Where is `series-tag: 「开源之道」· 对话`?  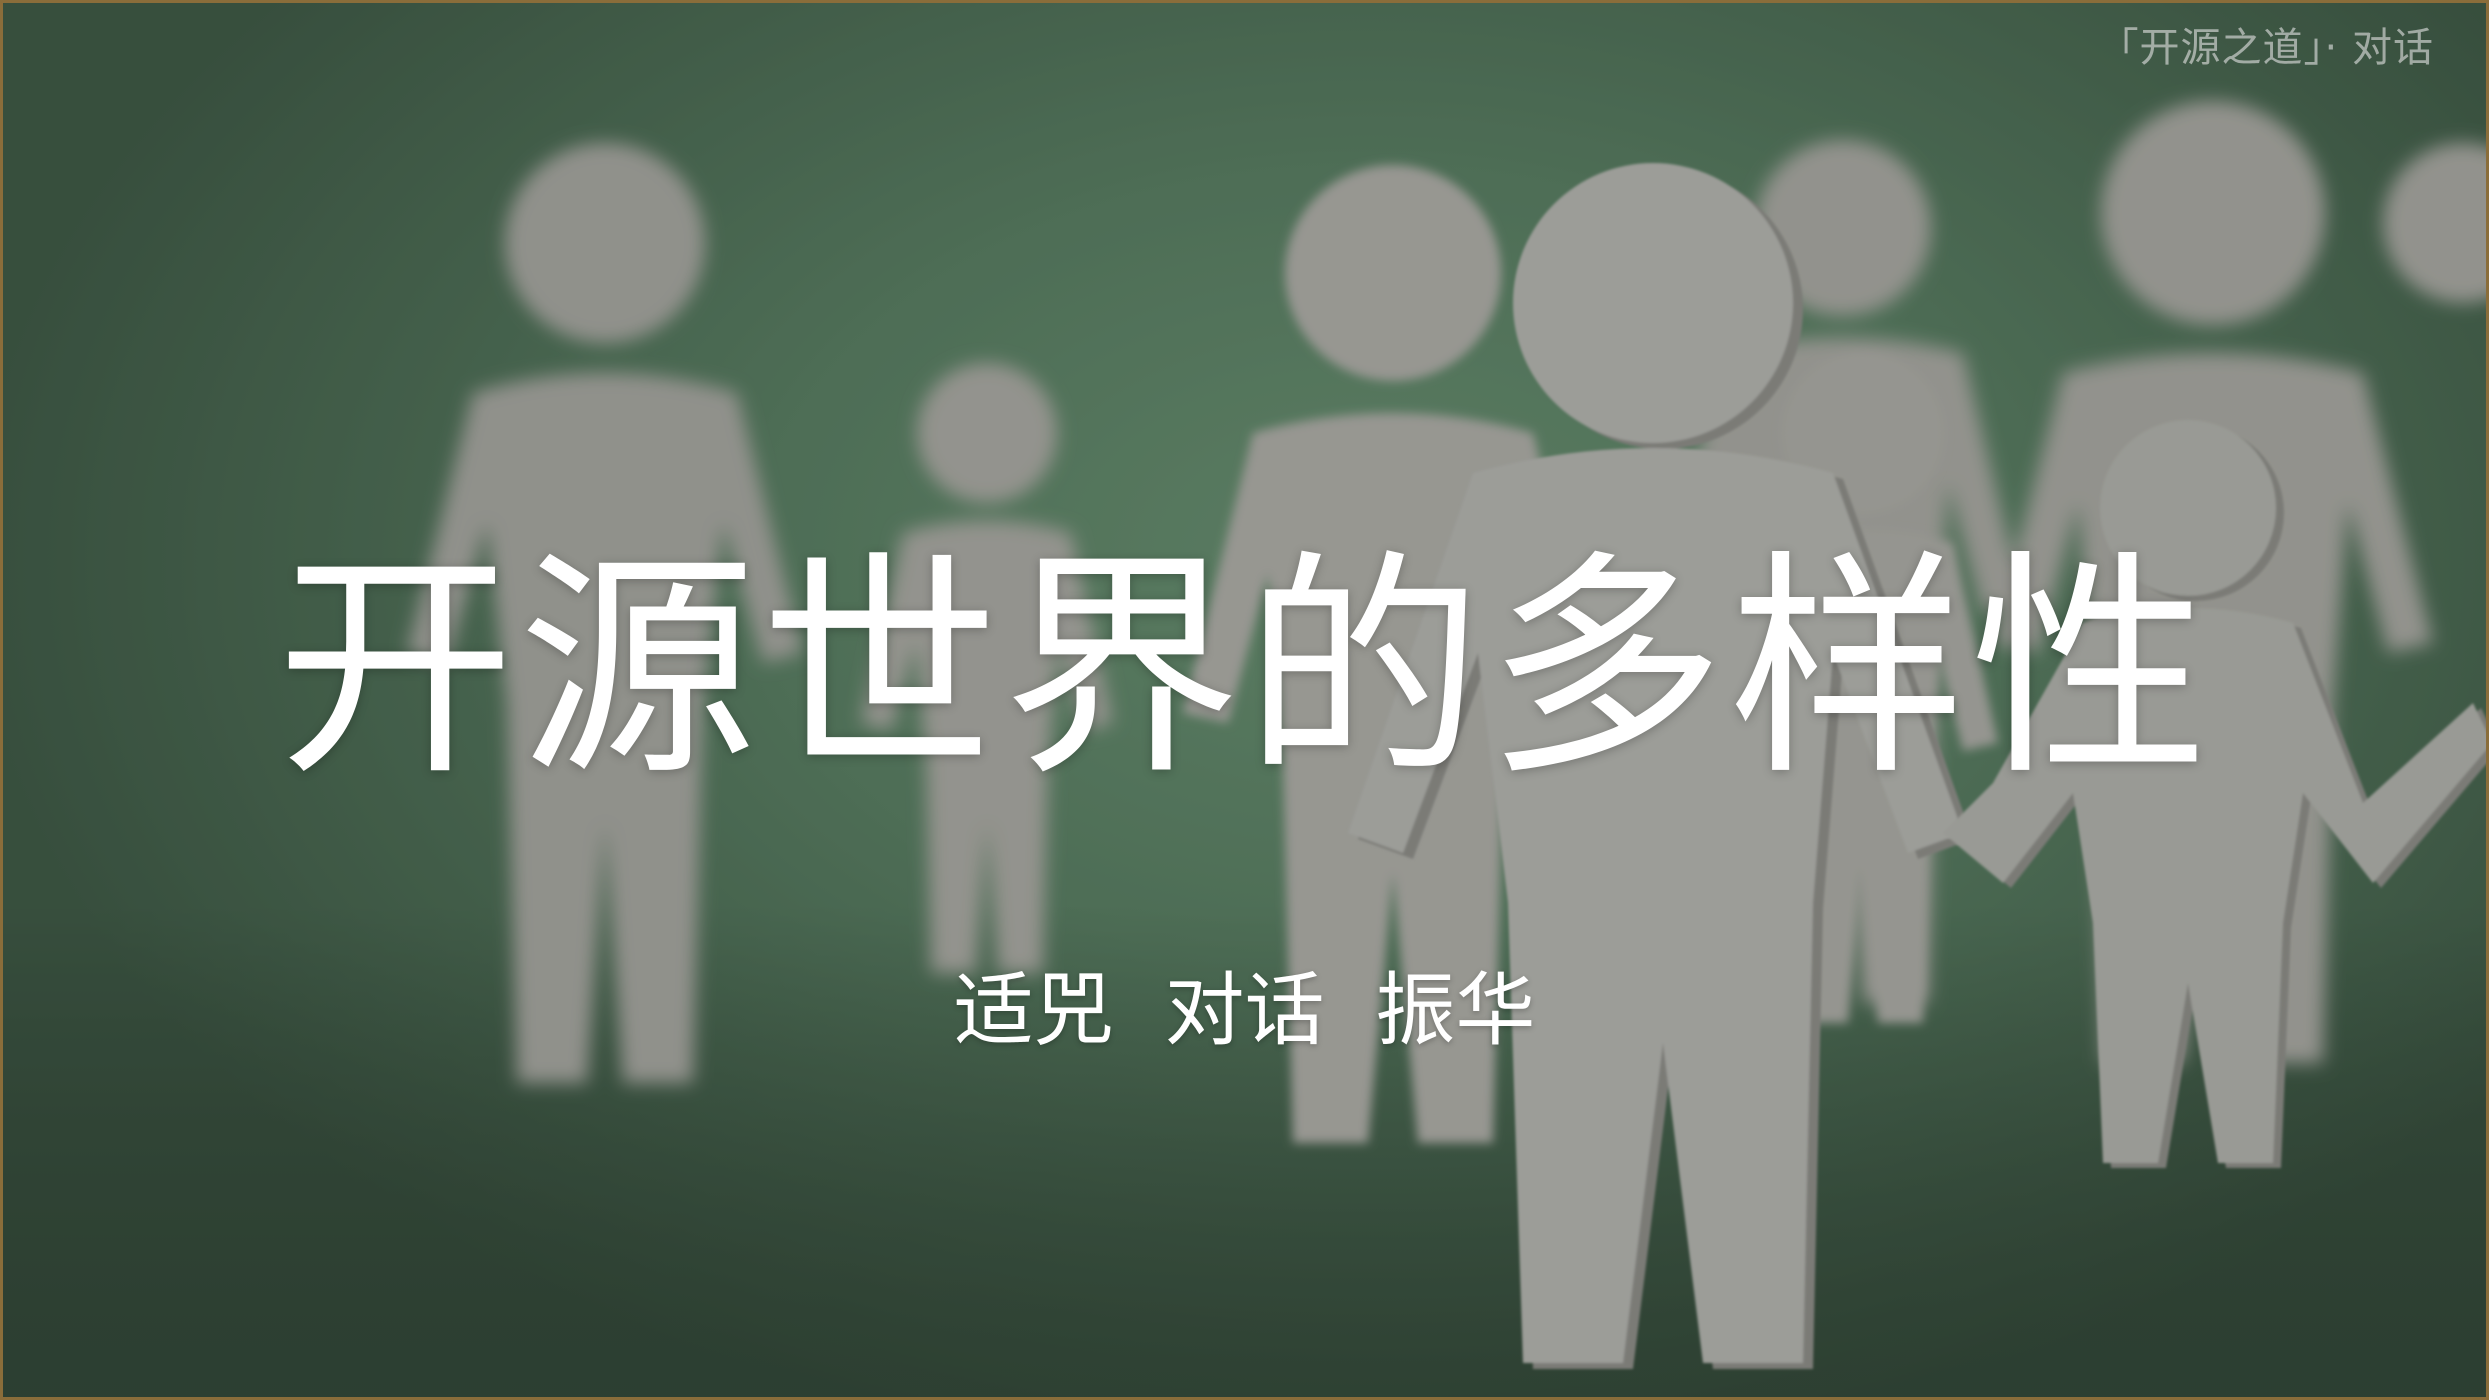
series-tag: 「开源之道」· 对话 is located at coordinates (2266, 48).